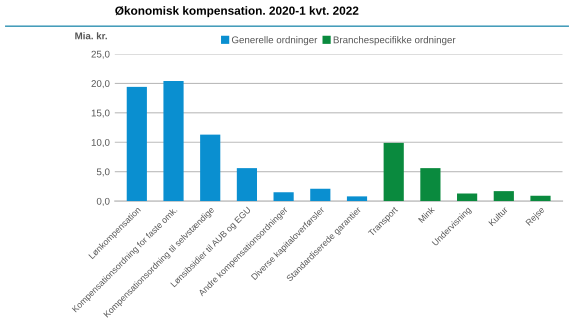 The image size is (574, 327). I want to click on y-tick-label: 0,0, so click(103, 202).